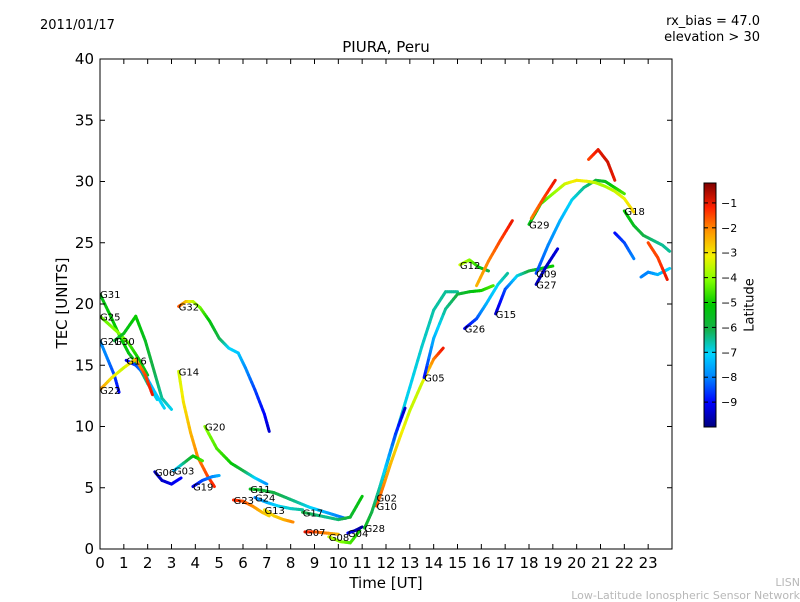 The image size is (800, 602). Describe the element at coordinates (89, 549) in the screenshot. I see `y-tick-label: 0` at that location.